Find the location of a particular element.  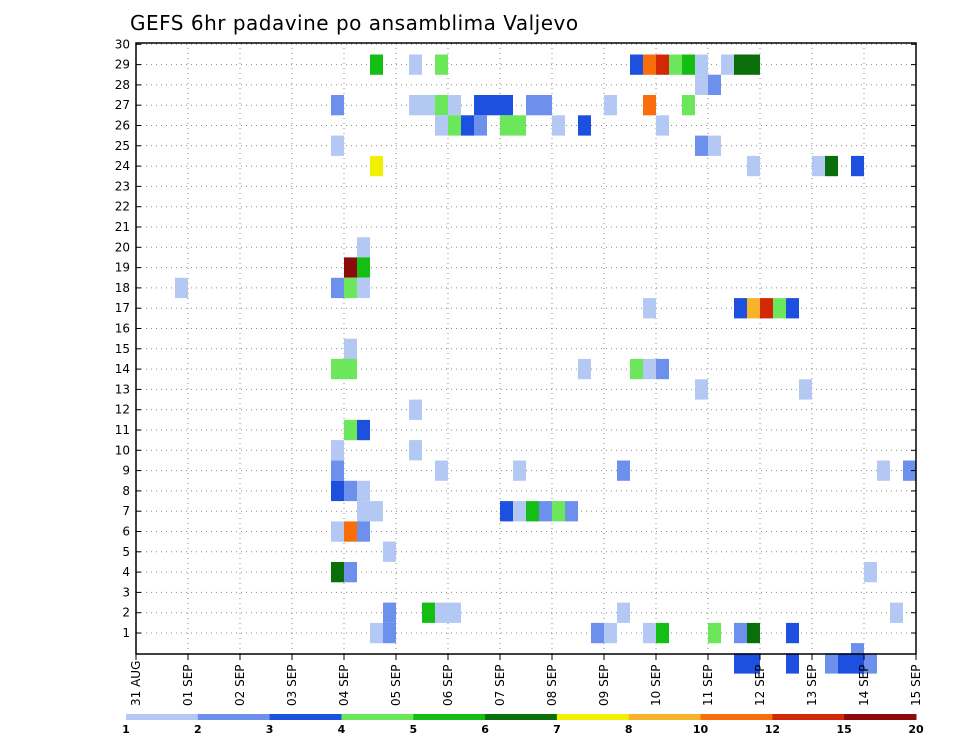

y-tick-label: 30 is located at coordinates (122, 44).